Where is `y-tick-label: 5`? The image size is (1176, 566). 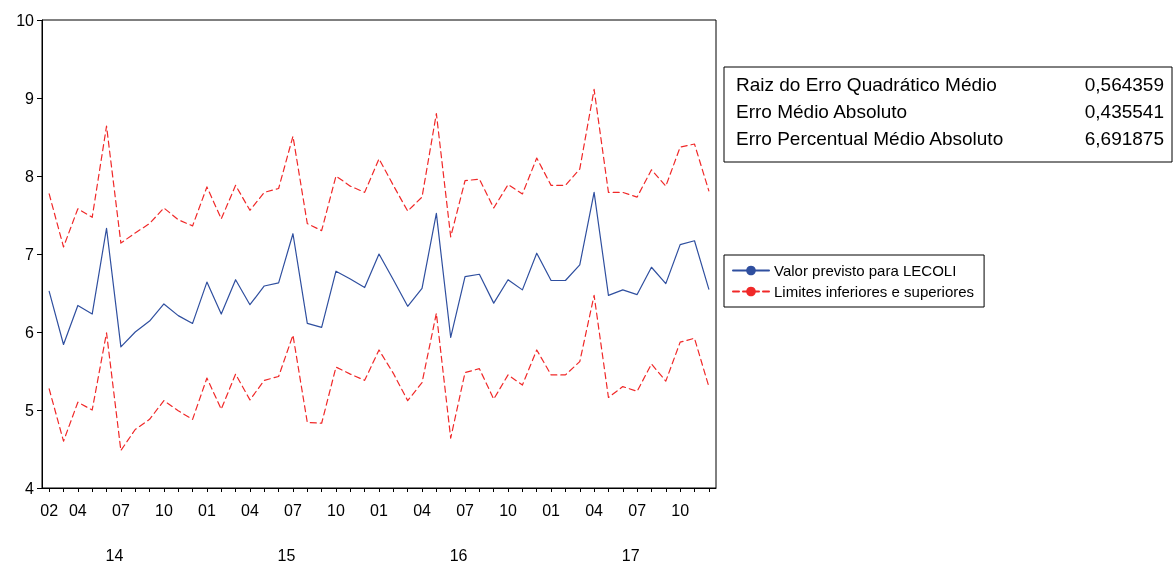
y-tick-label: 5 is located at coordinates (30, 410).